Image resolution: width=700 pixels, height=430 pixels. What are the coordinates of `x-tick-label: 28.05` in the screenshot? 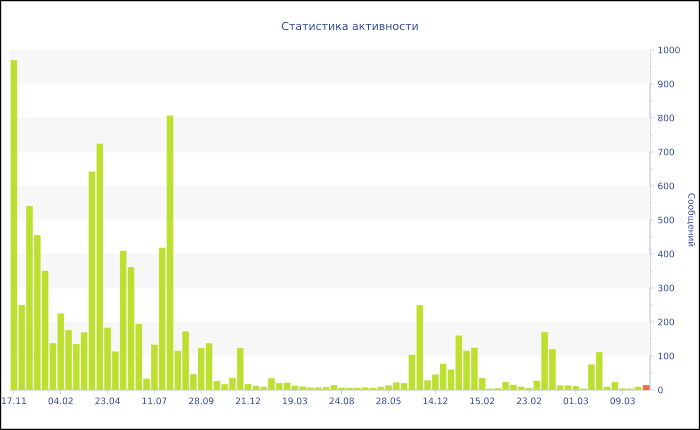 It's located at (388, 401).